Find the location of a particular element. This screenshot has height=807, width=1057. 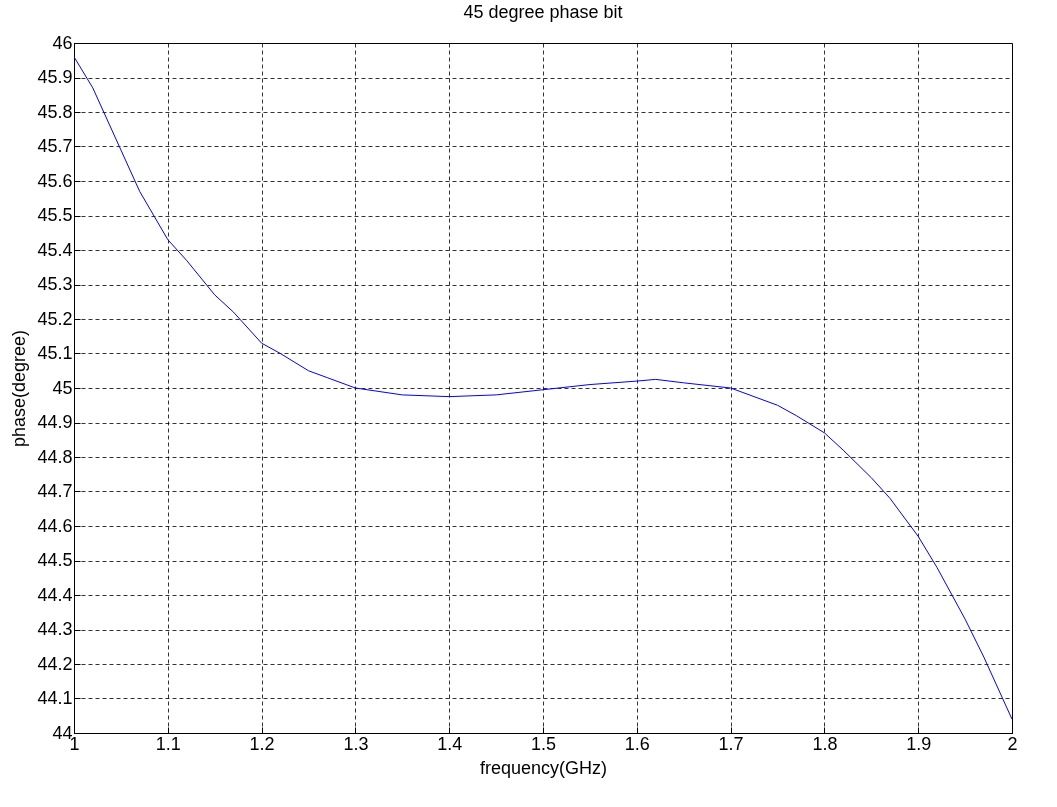

y-tick-label: 45.6 is located at coordinates (55, 180).